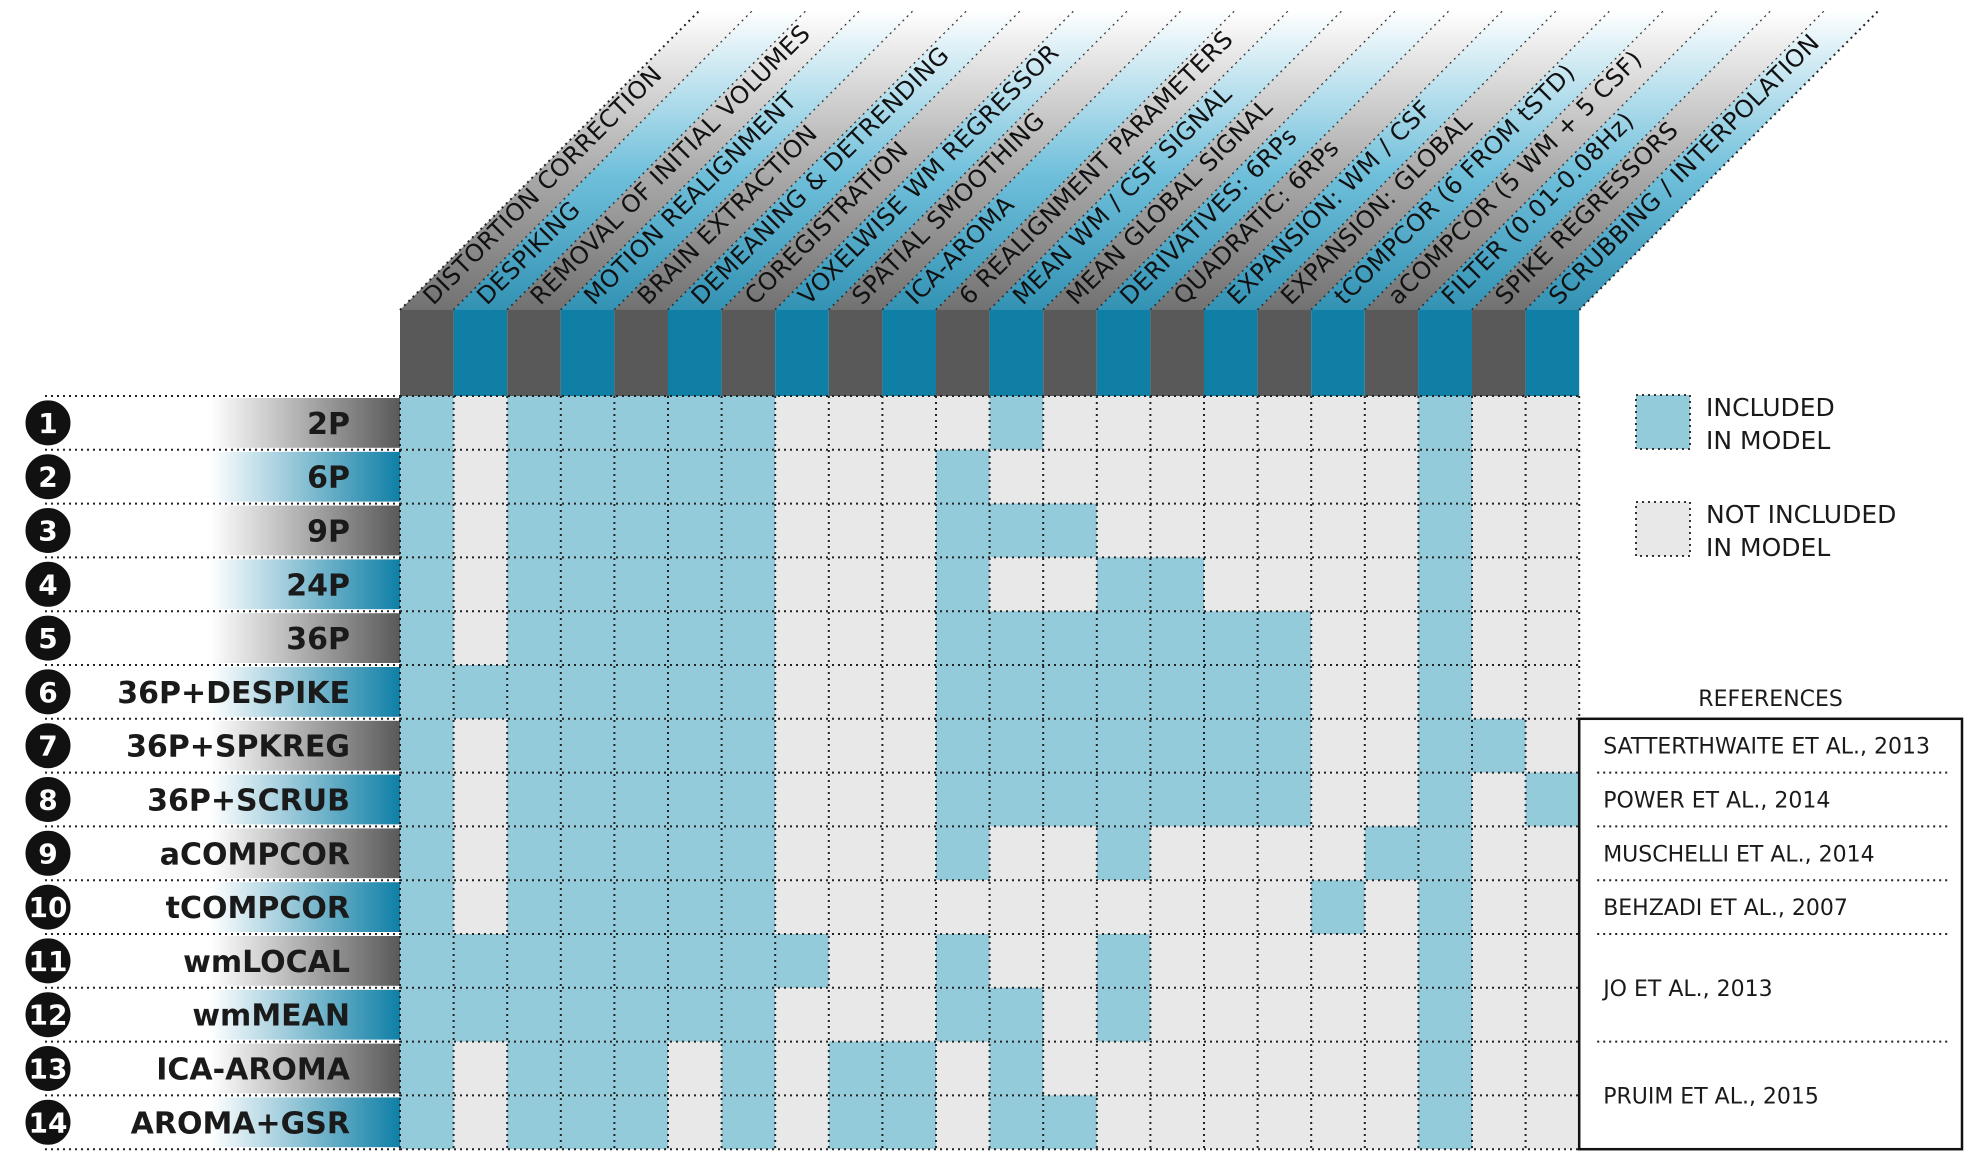  Describe the element at coordinates (1773, 1010) in the screenshot. I see `reference-item: JO ET AL., 2013` at that location.